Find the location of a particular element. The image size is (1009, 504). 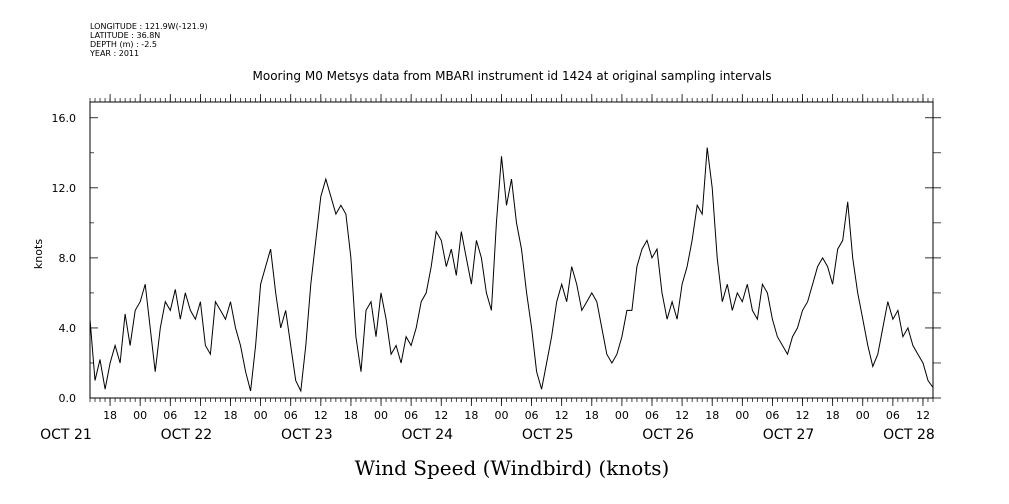

y-tick-label: 16.0 is located at coordinates (64, 118).